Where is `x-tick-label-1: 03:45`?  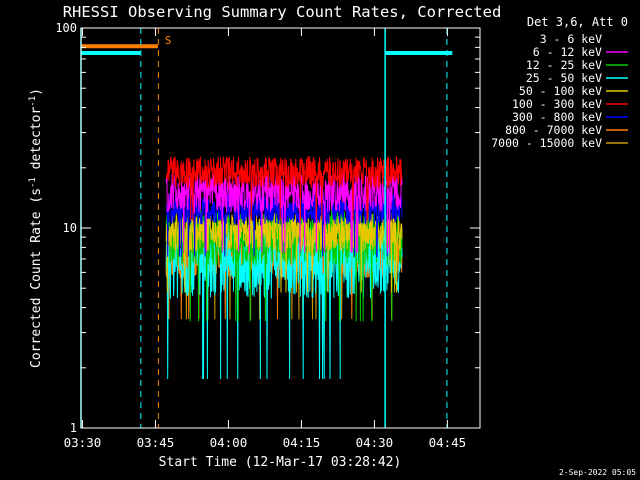
x-tick-label-1: 03:45 is located at coordinates (156, 442).